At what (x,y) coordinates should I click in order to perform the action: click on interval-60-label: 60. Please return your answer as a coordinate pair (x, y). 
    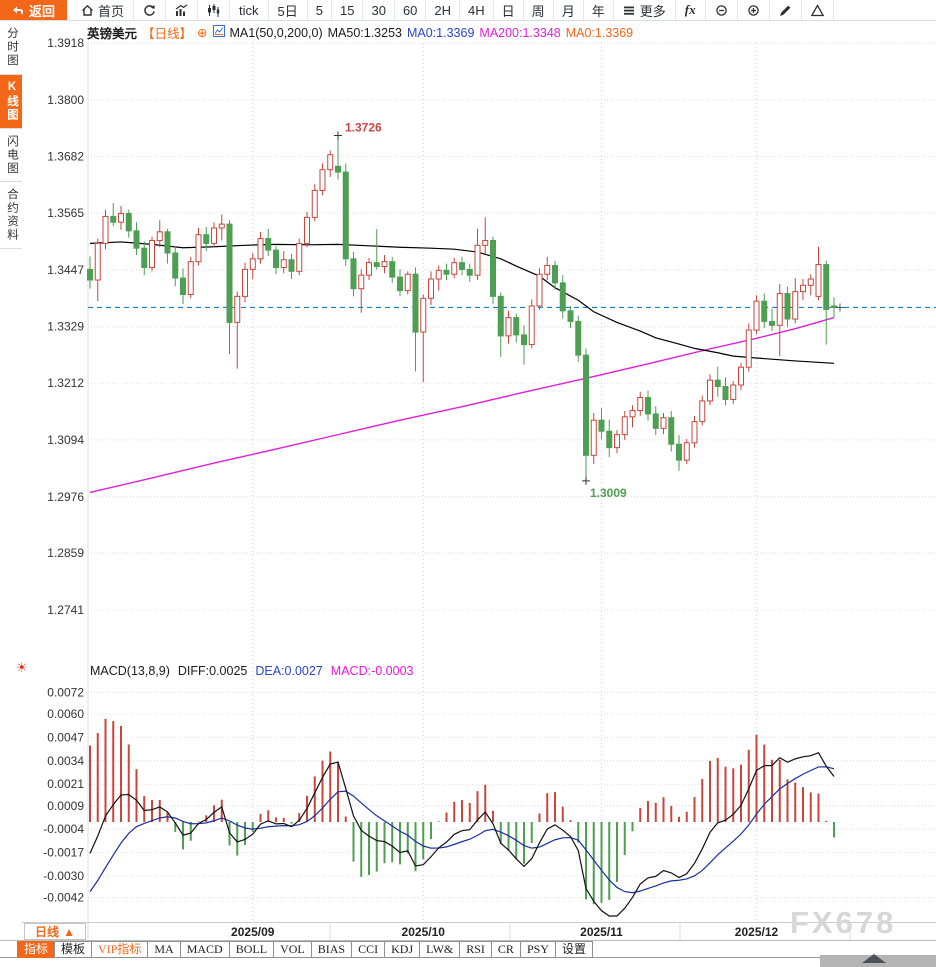
    Looking at the image, I should click on (410, 10).